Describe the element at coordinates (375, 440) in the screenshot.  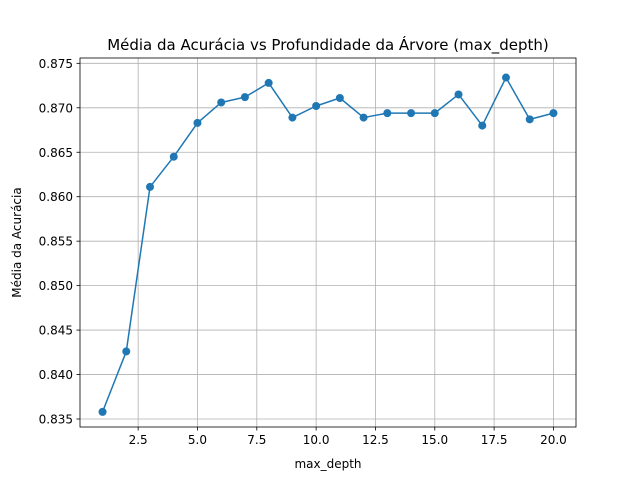
I see `x-tick-label: 12.5` at that location.